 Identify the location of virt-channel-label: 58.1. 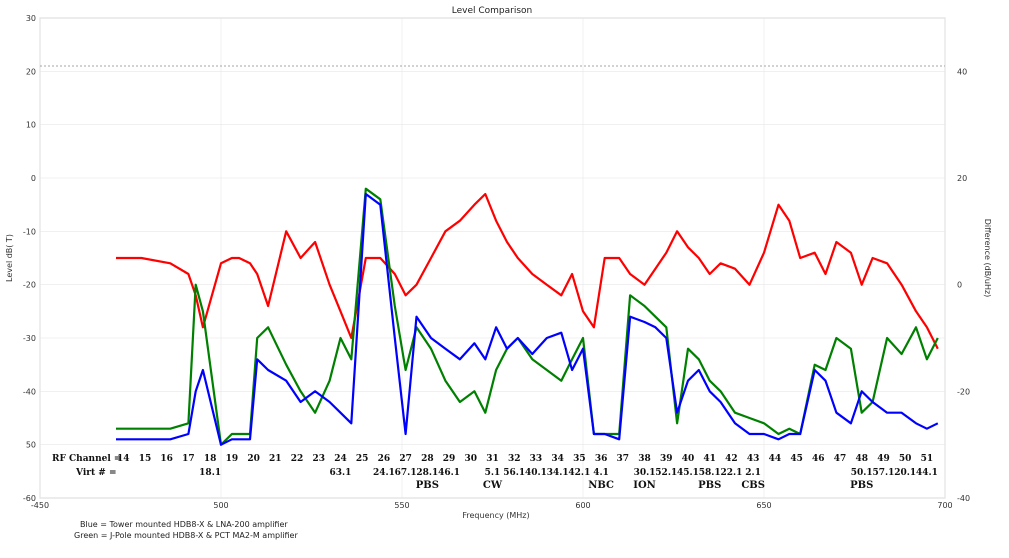
(710, 473).